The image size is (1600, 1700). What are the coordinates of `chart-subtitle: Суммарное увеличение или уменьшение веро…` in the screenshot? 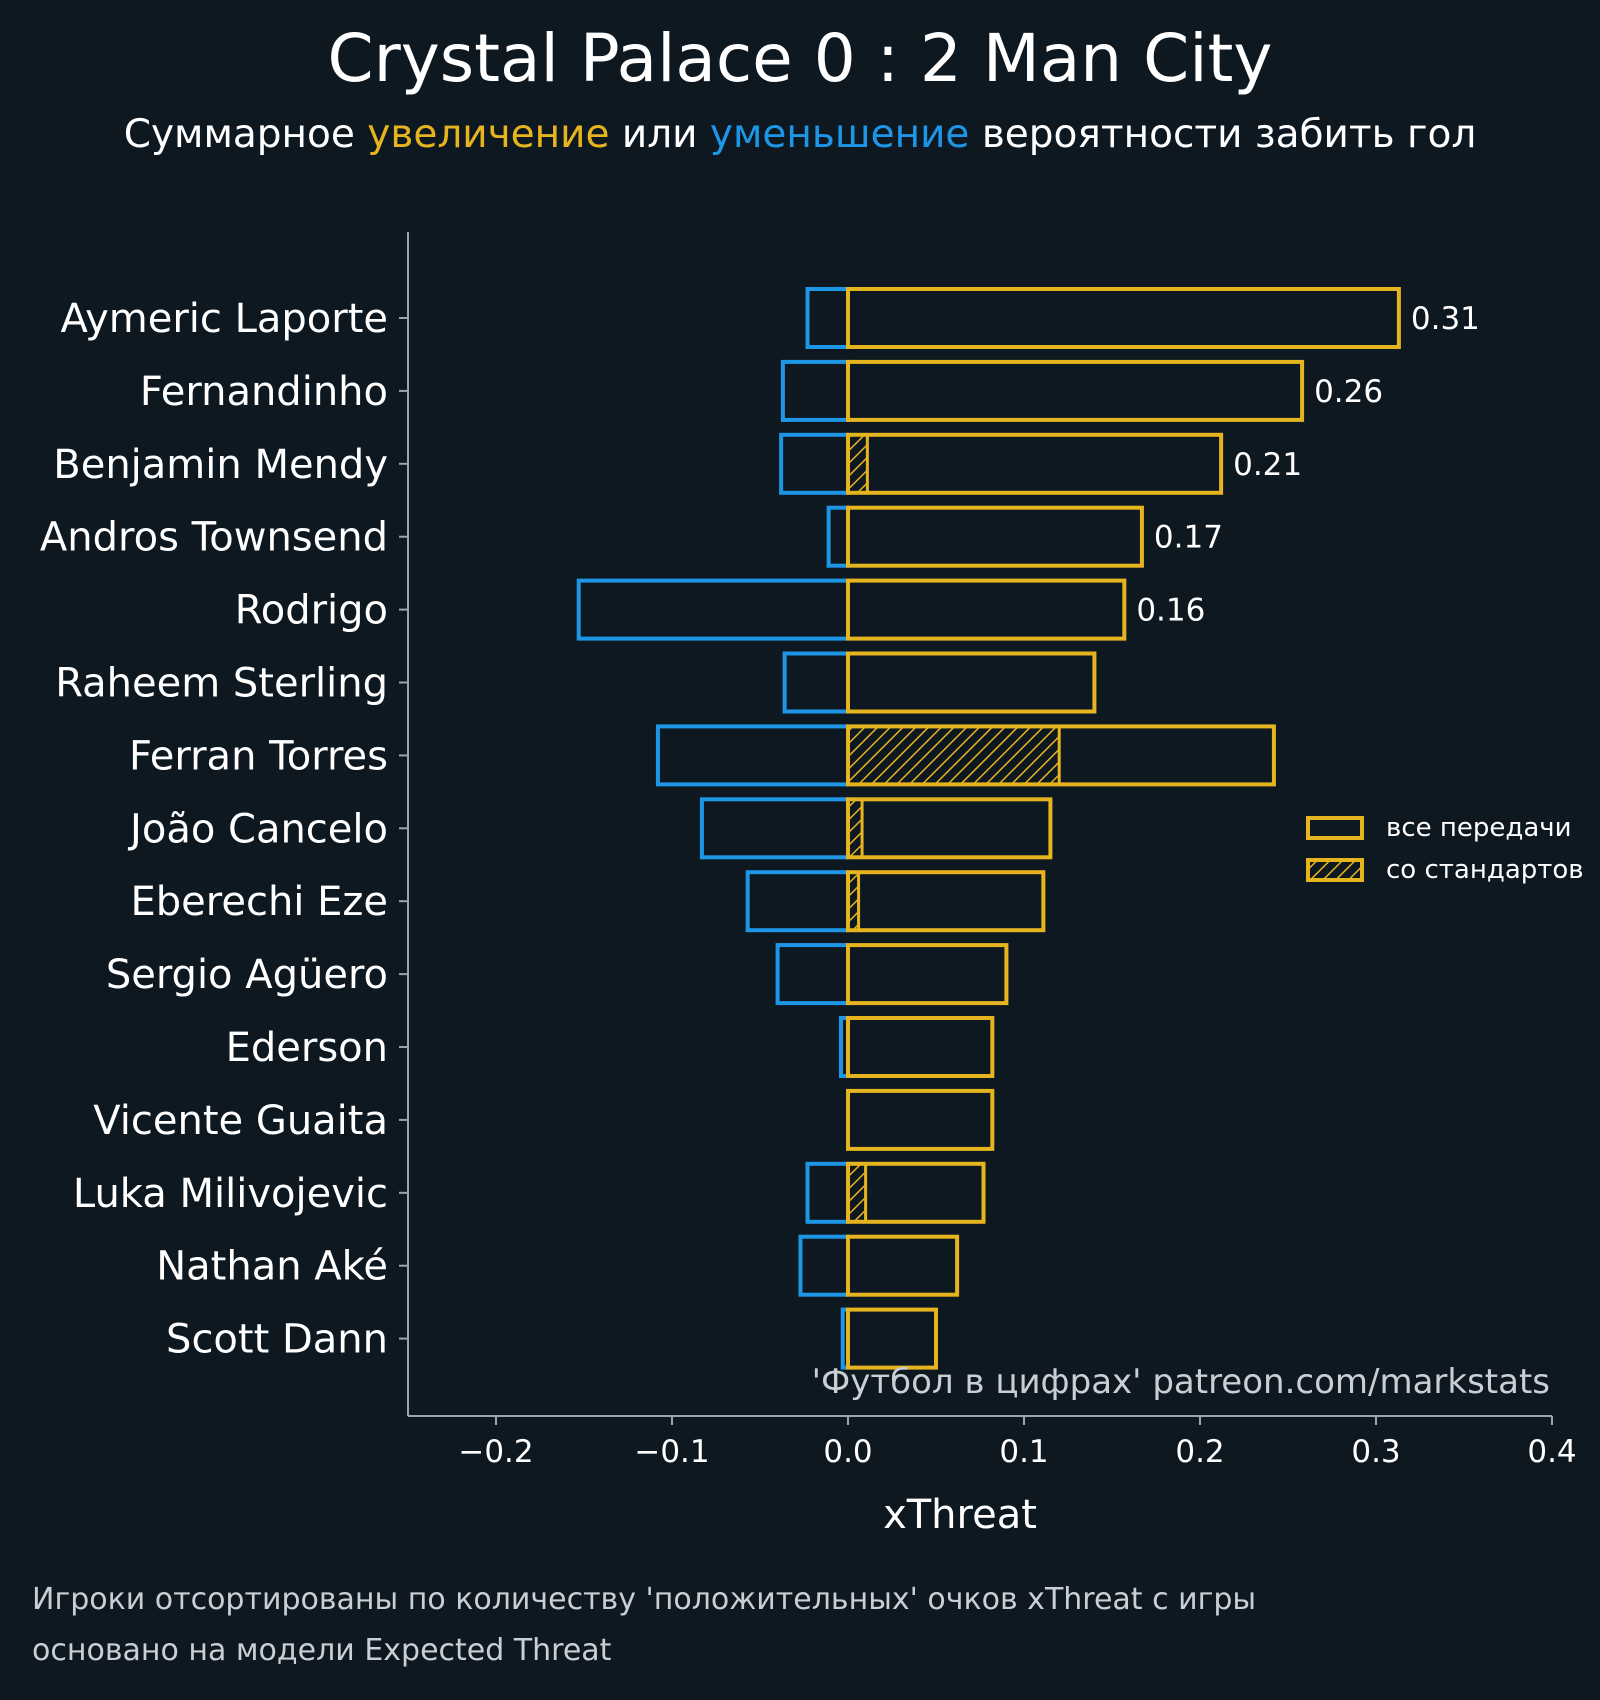 It's located at (800, 134).